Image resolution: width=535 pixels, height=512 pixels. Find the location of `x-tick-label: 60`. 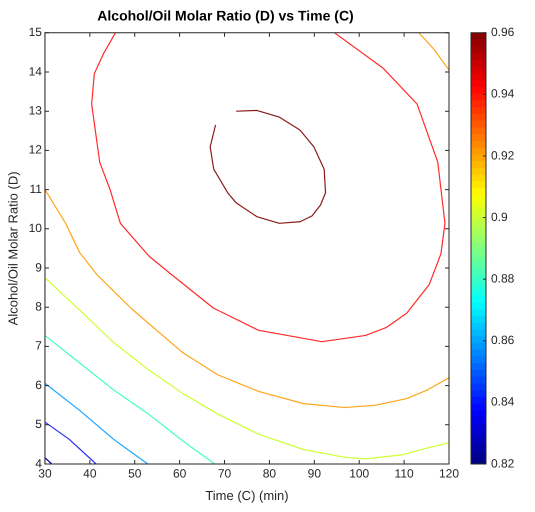

x-tick-label: 60 is located at coordinates (179, 473).